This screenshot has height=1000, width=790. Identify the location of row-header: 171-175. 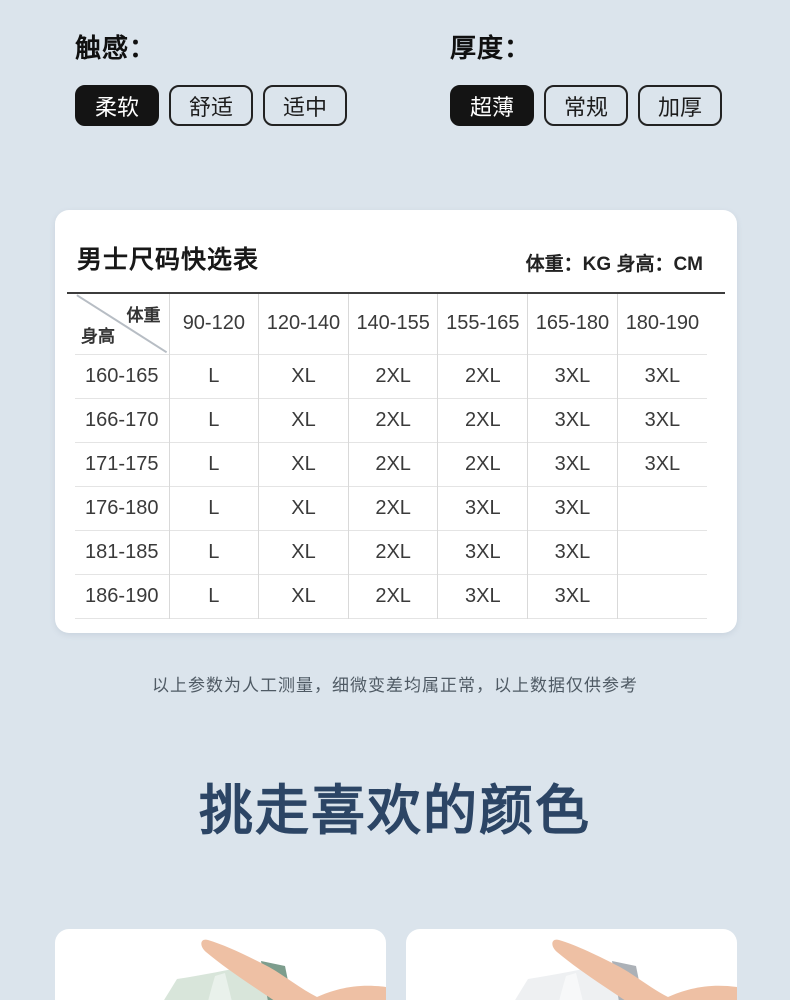
(122, 463).